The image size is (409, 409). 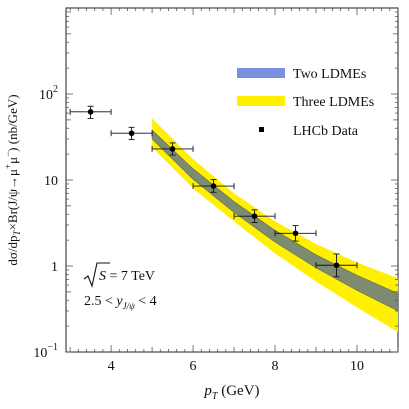 What do you see at coordinates (127, 276) in the screenshot?
I see `annotation-energy-text: S = 7 TeV` at bounding box center [127, 276].